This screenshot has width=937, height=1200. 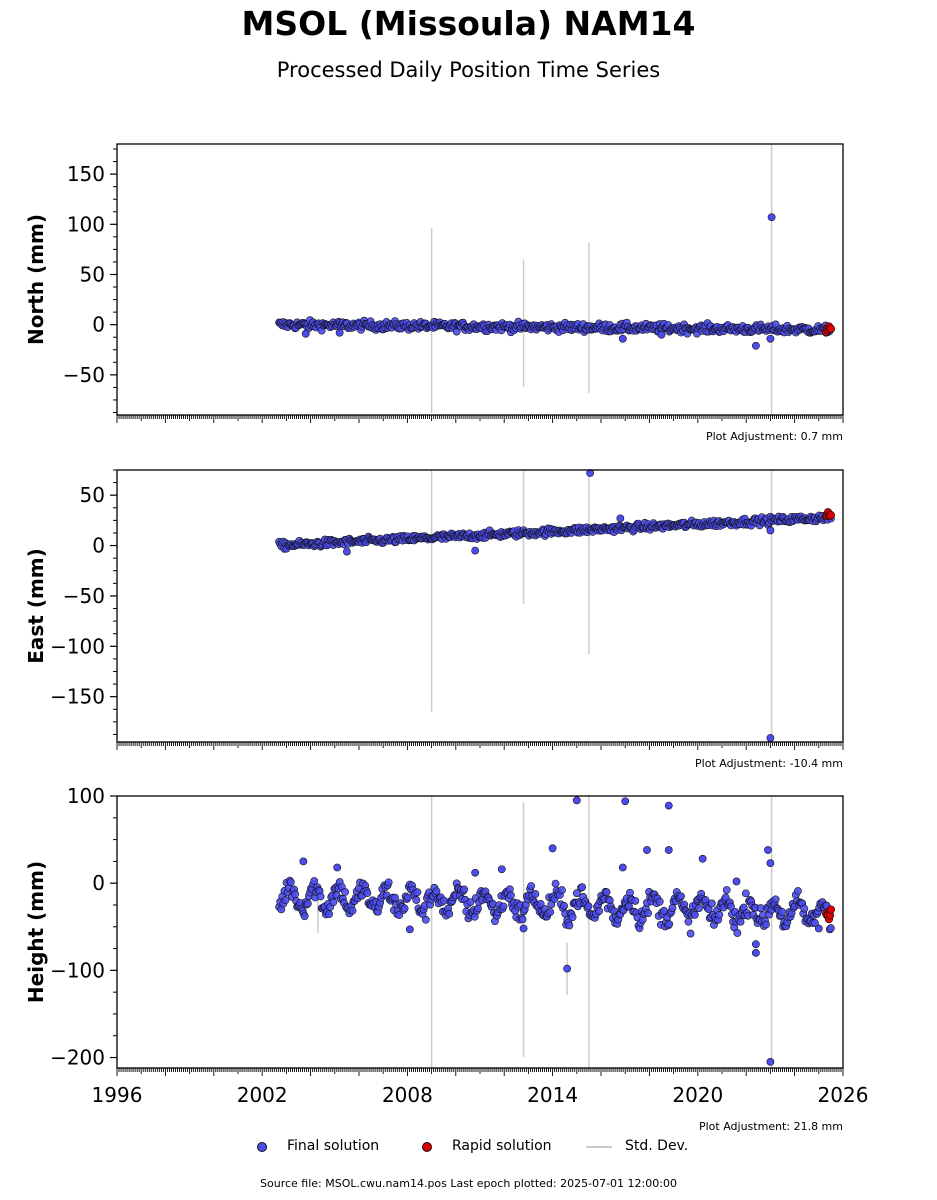 I want to click on y-tick-label: 50, so click(x=92, y=274).